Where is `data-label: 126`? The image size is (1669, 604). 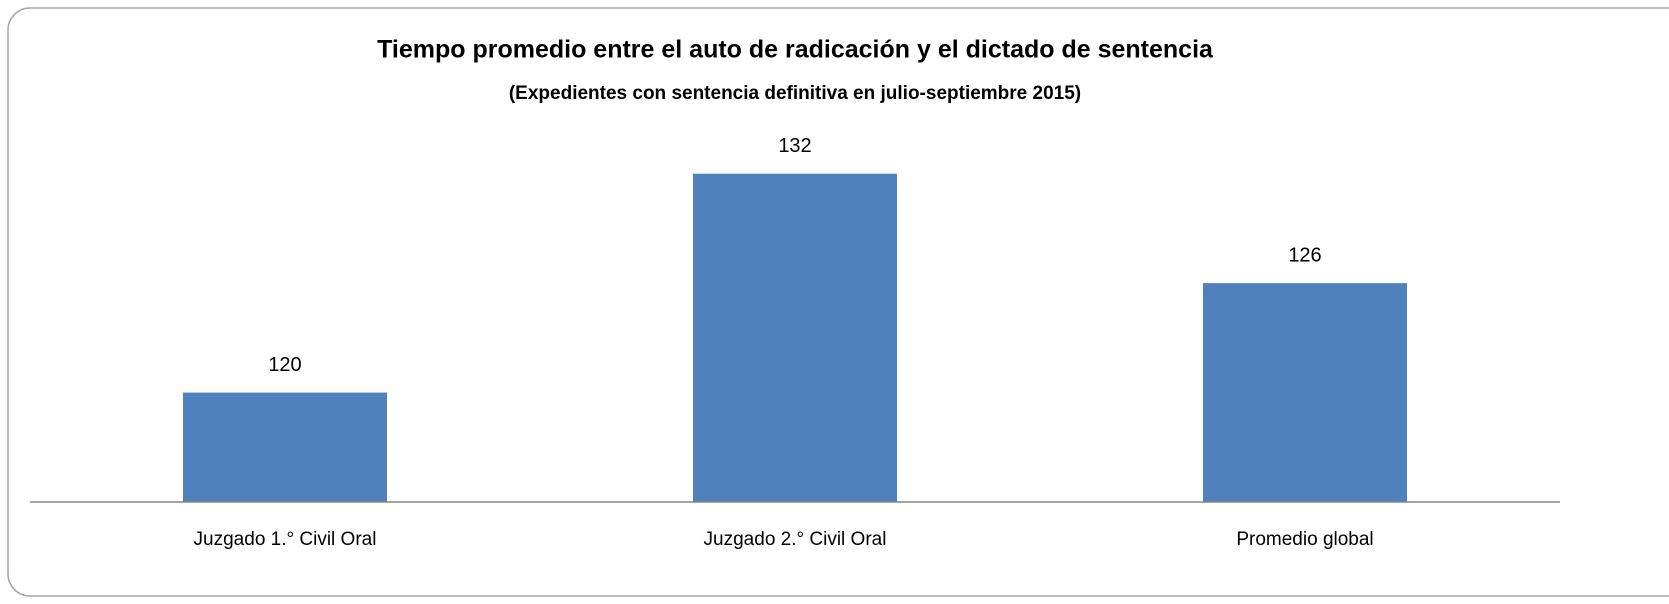 data-label: 126 is located at coordinates (1304, 255).